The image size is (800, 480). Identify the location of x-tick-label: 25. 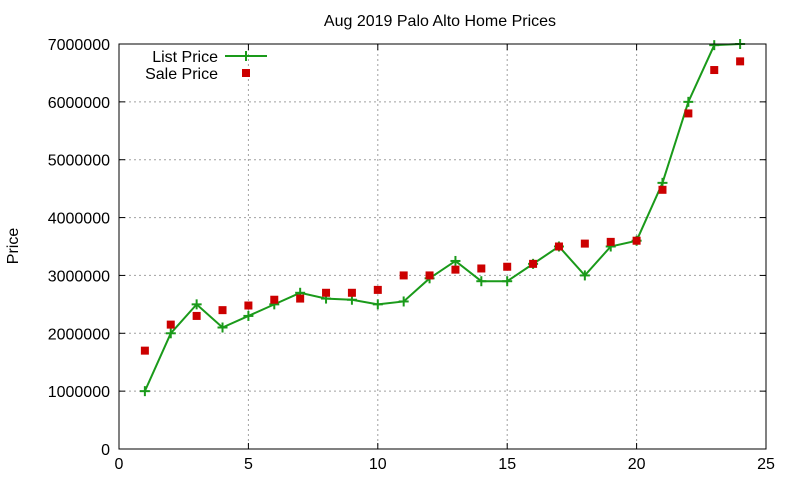
(766, 464).